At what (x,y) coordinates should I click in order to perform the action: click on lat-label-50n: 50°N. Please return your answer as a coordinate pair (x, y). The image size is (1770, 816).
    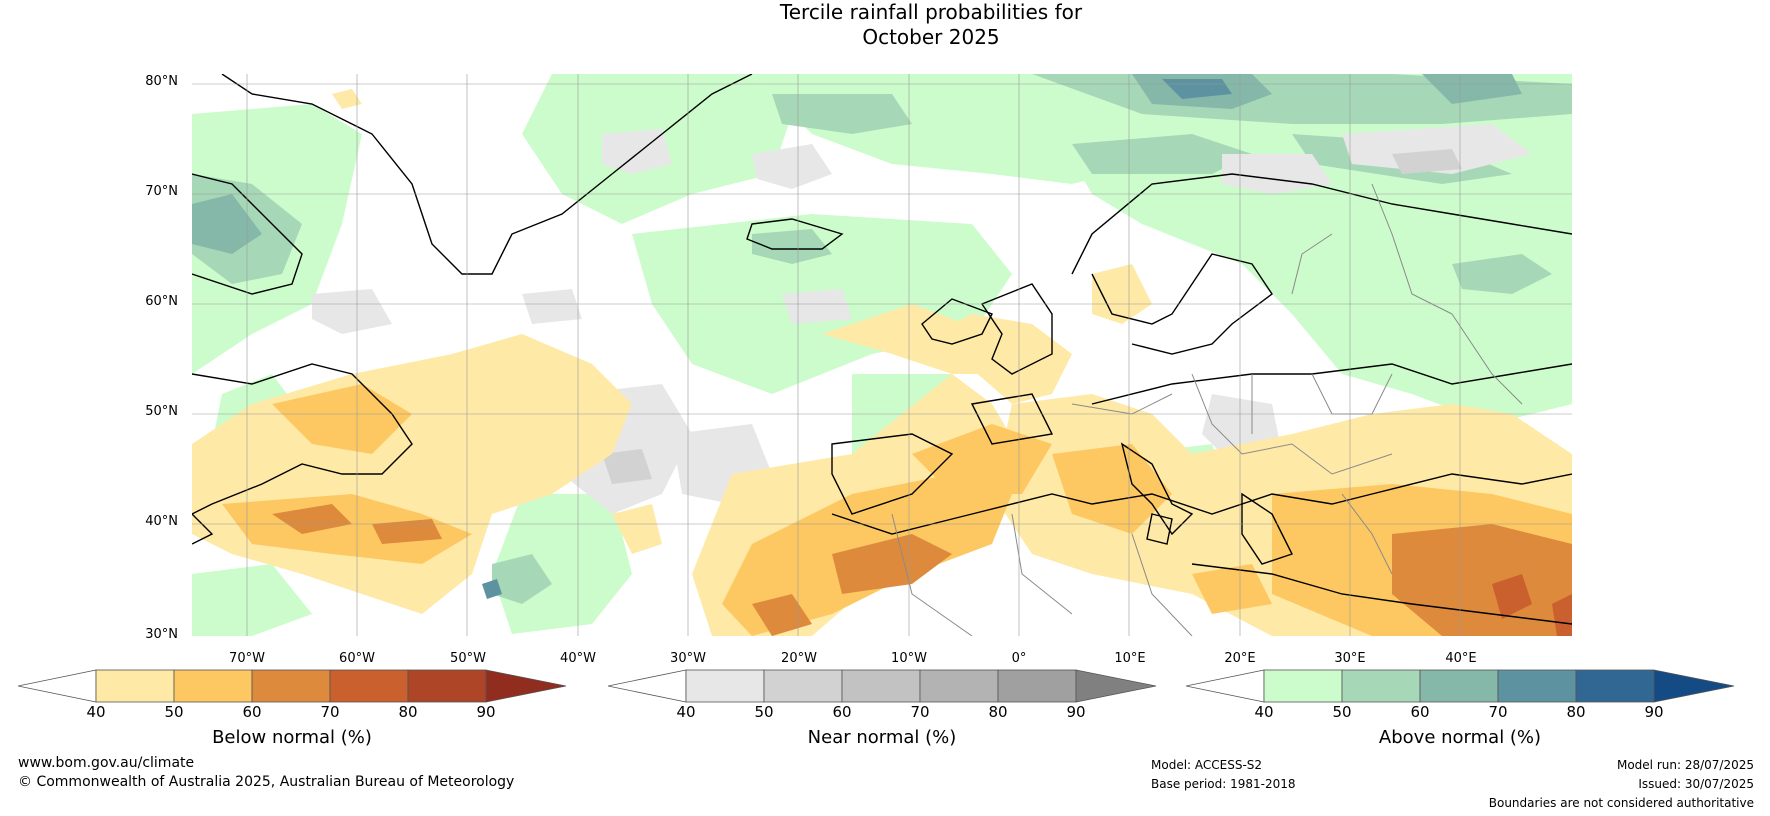
    Looking at the image, I should click on (161, 411).